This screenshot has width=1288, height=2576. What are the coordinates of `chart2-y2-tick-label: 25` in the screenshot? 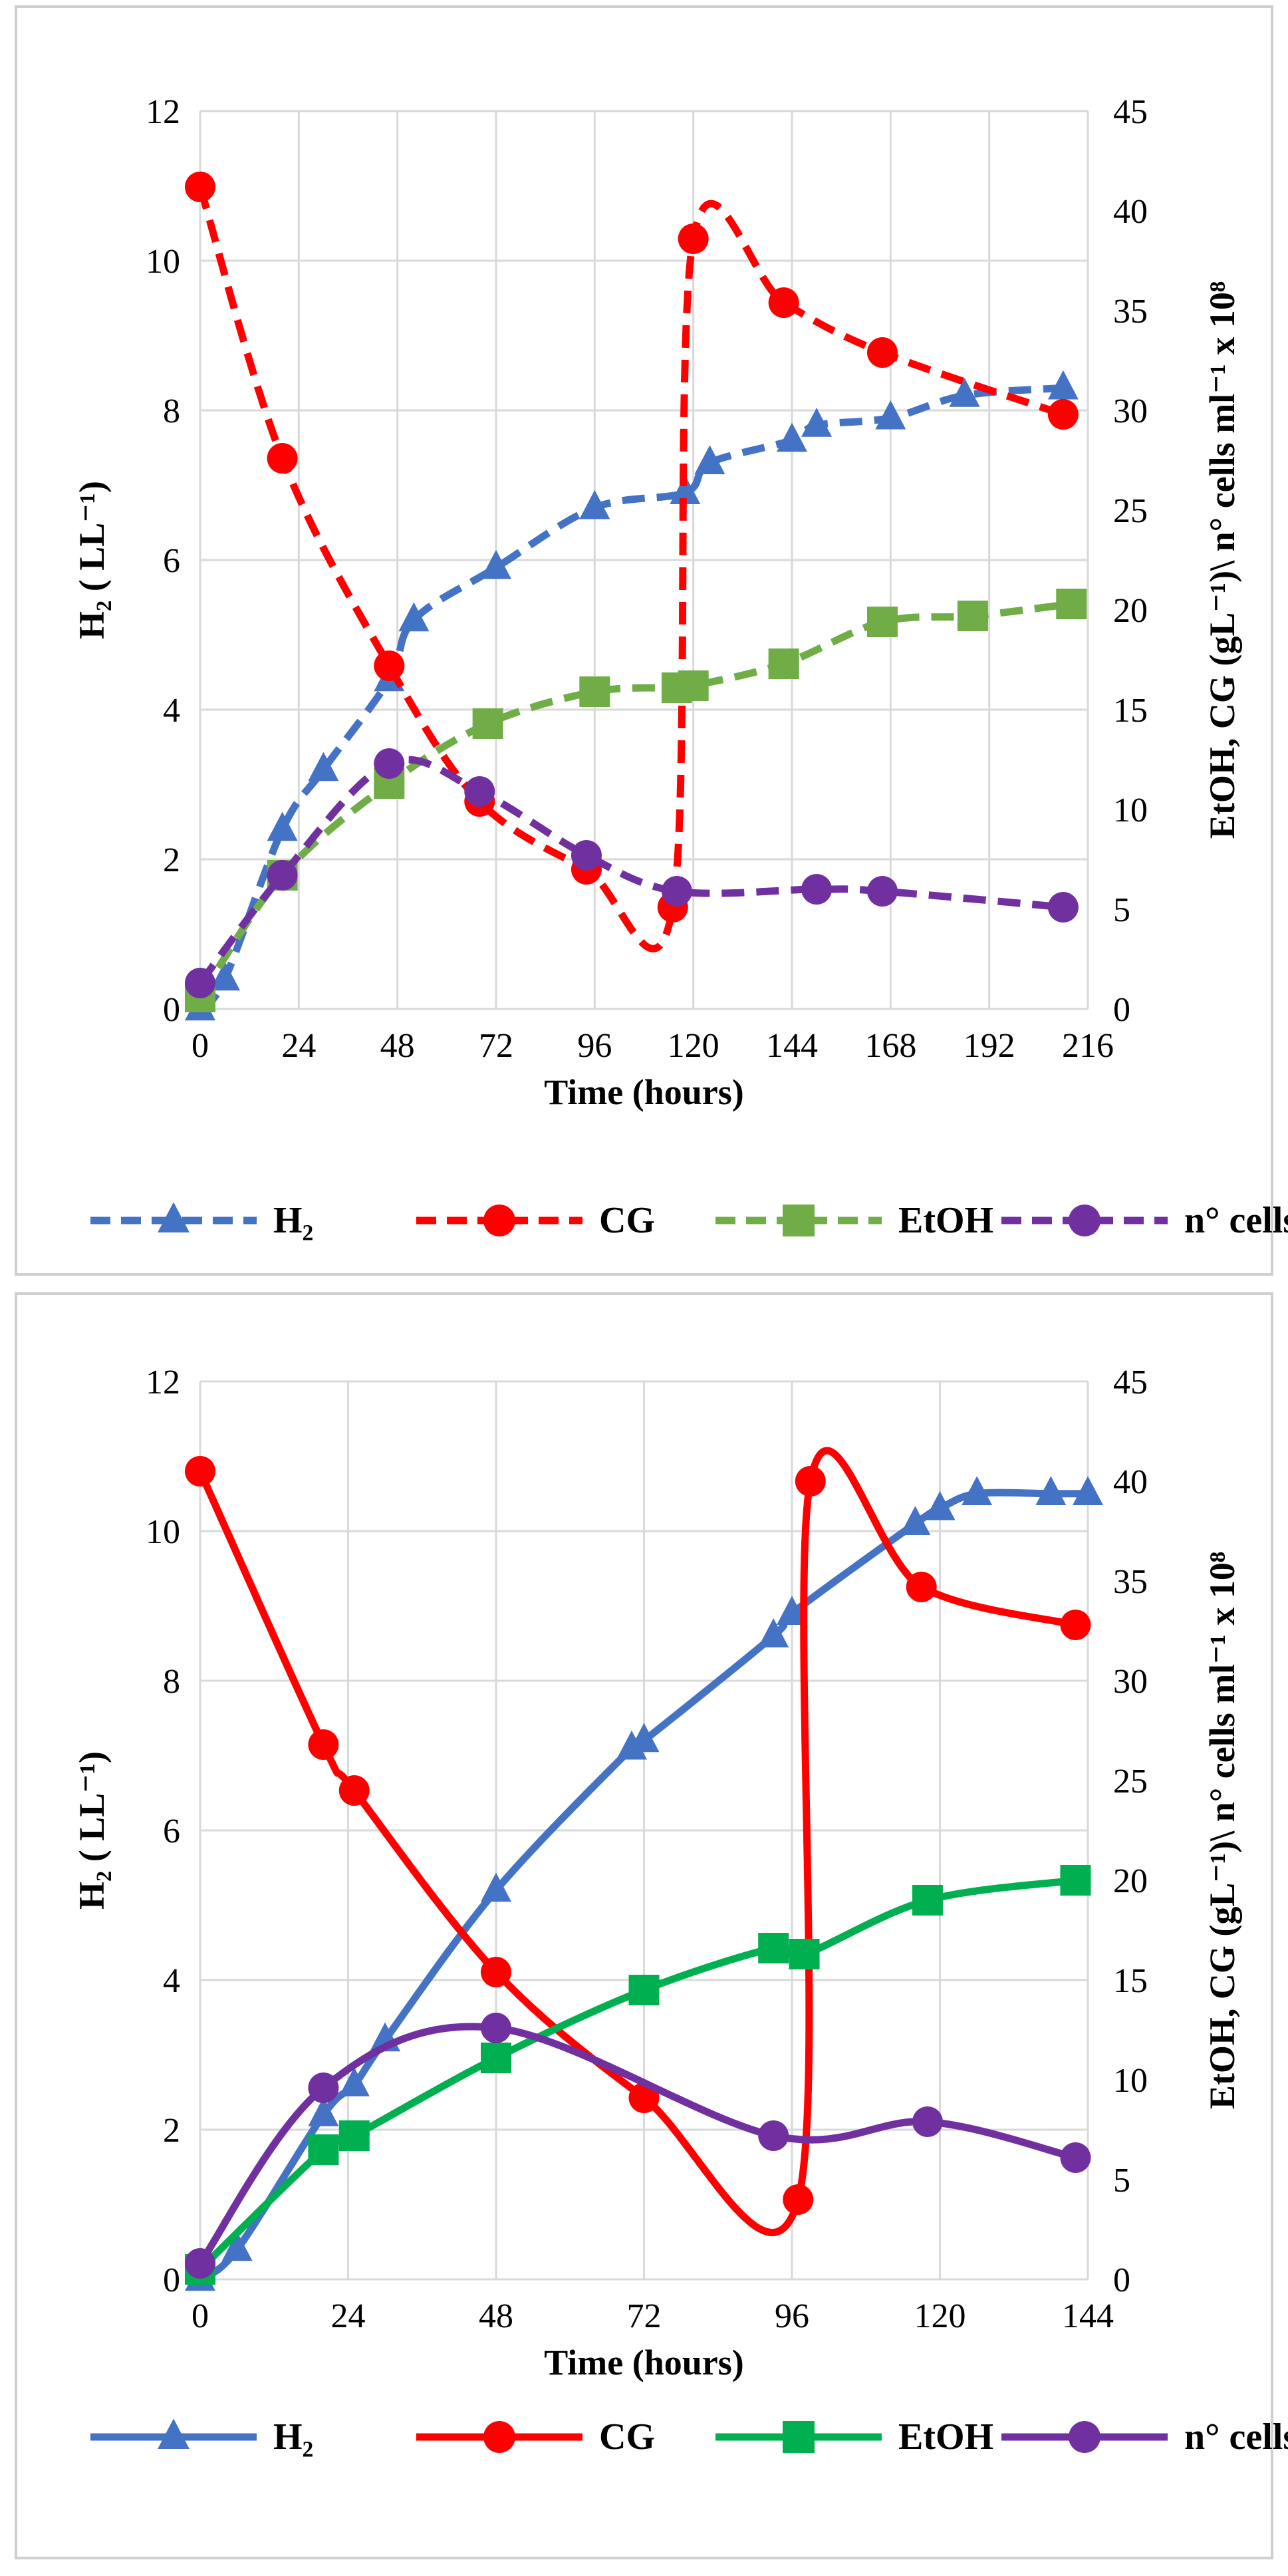 It's located at (1130, 1782).